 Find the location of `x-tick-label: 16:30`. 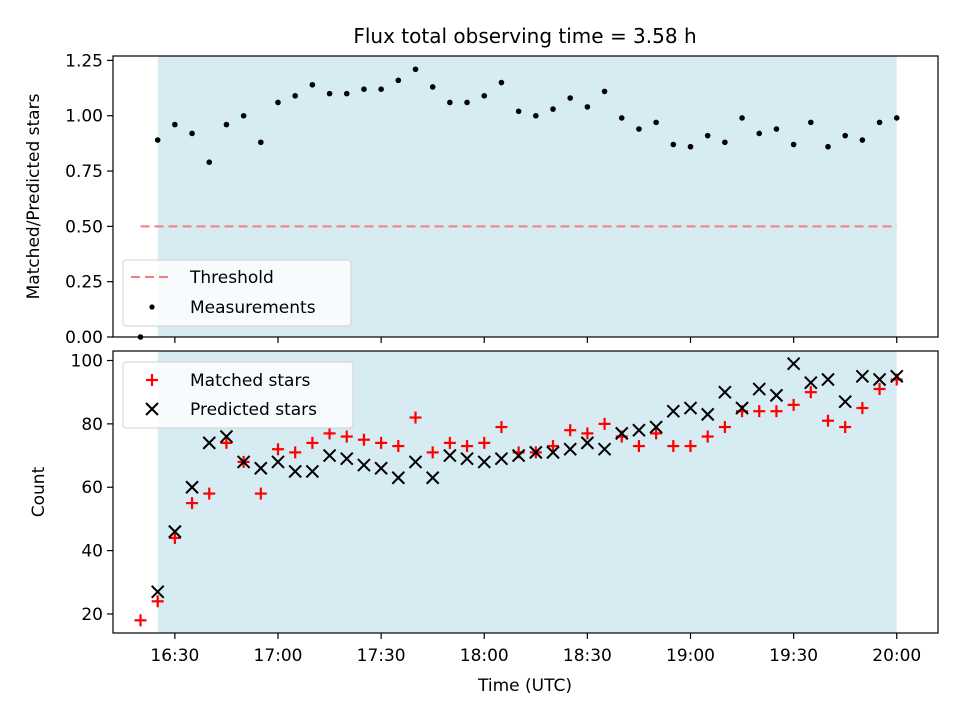

x-tick-label: 16:30 is located at coordinates (174, 656).